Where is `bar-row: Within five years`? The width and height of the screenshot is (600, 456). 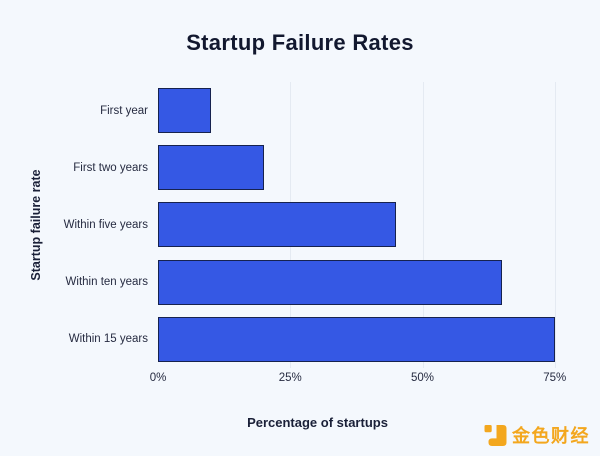 bar-row: Within five years is located at coordinates (320, 224).